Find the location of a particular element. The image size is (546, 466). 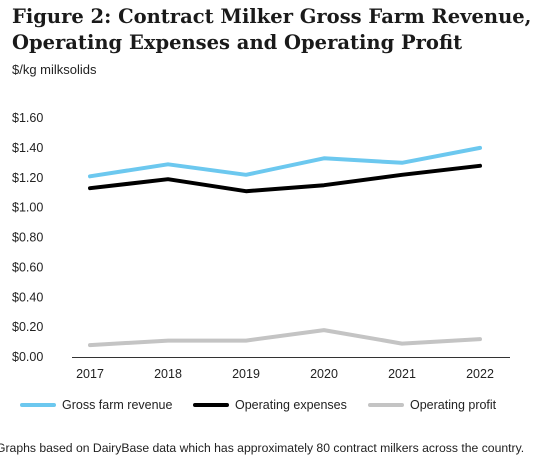

y-axis-unit-label: $/kg milksolids is located at coordinates (54, 69).